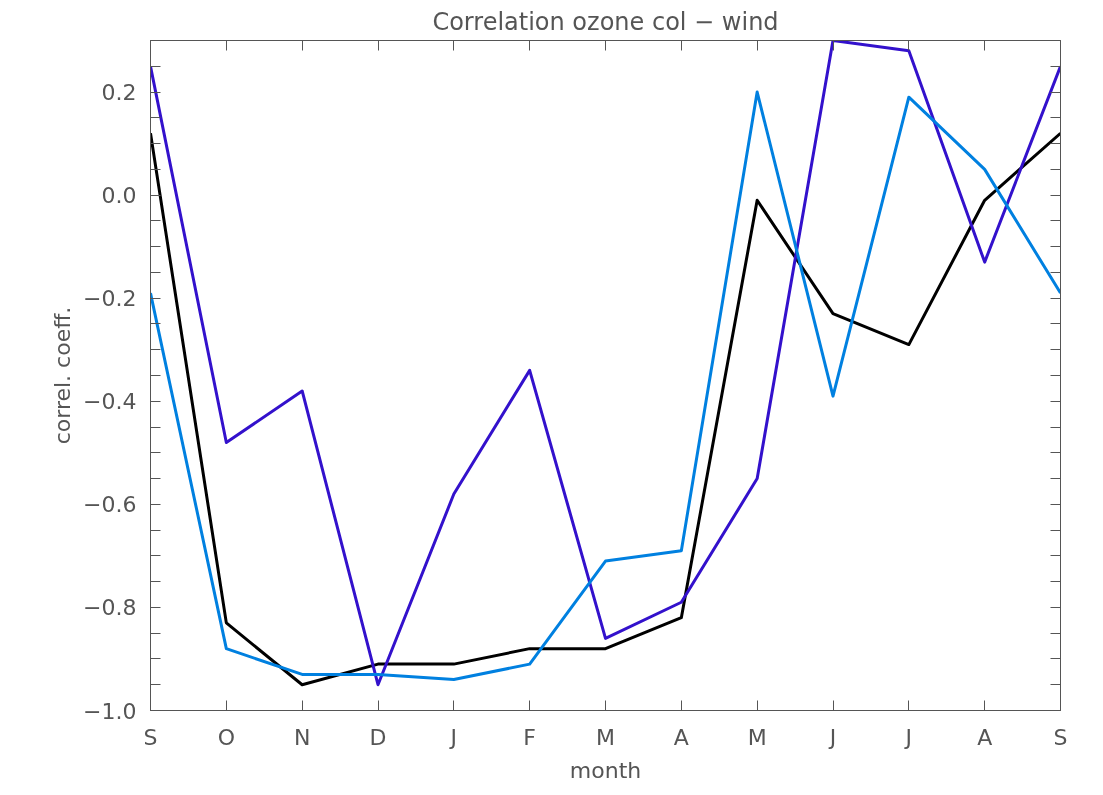 The height and width of the screenshot is (795, 1103). What do you see at coordinates (605, 21) in the screenshot?
I see `chart-title: Correlation ozone col − wind` at bounding box center [605, 21].